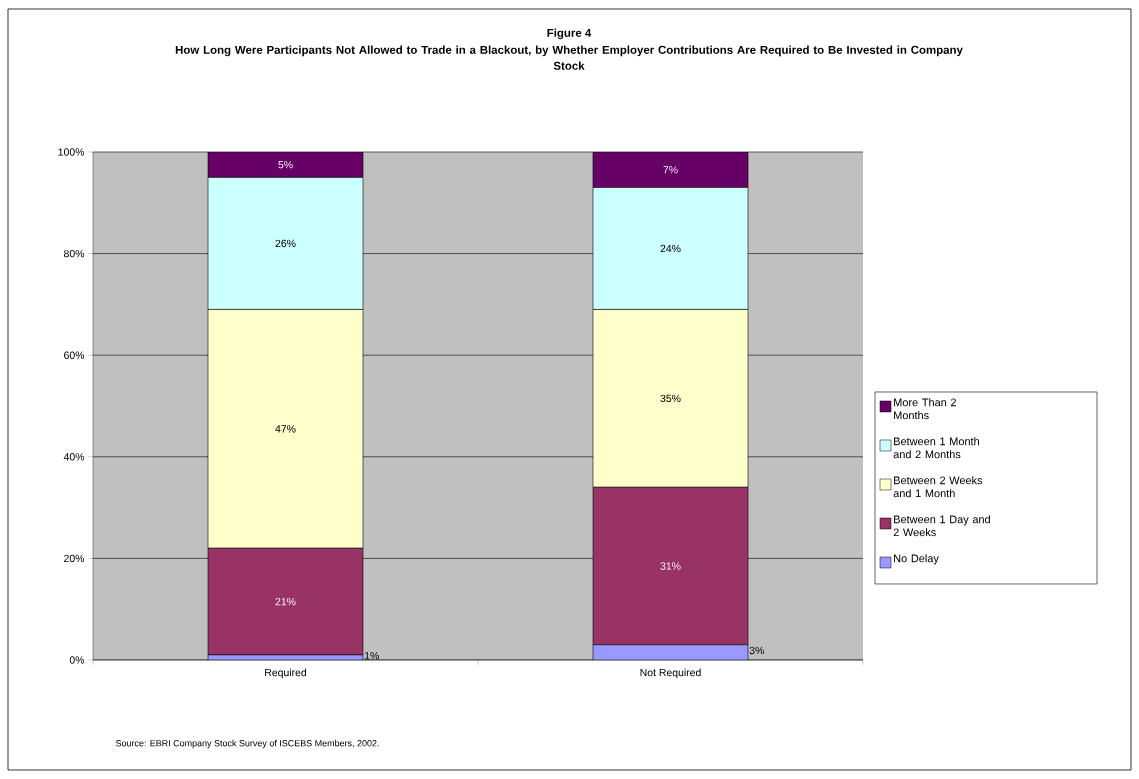 The image size is (1139, 779). Describe the element at coordinates (916, 559) in the screenshot. I see `legend-label: No Delay` at that location.